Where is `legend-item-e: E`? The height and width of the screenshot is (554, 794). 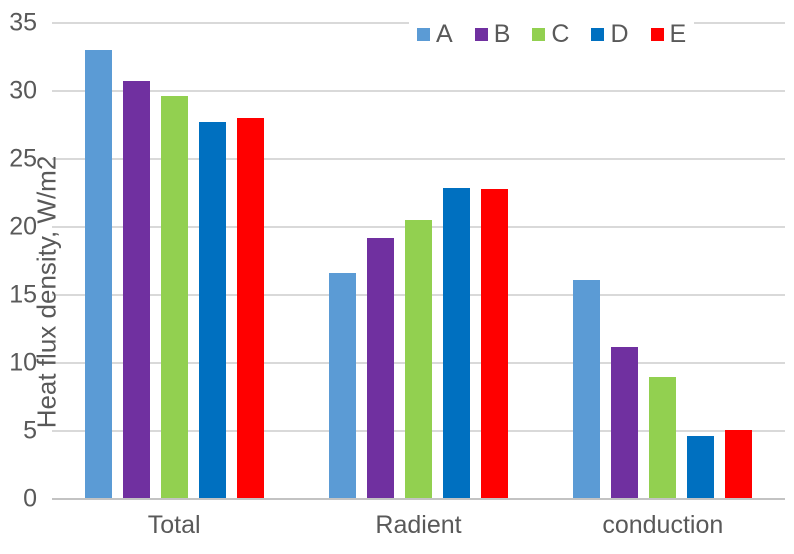 legend-item-e: E is located at coordinates (668, 34).